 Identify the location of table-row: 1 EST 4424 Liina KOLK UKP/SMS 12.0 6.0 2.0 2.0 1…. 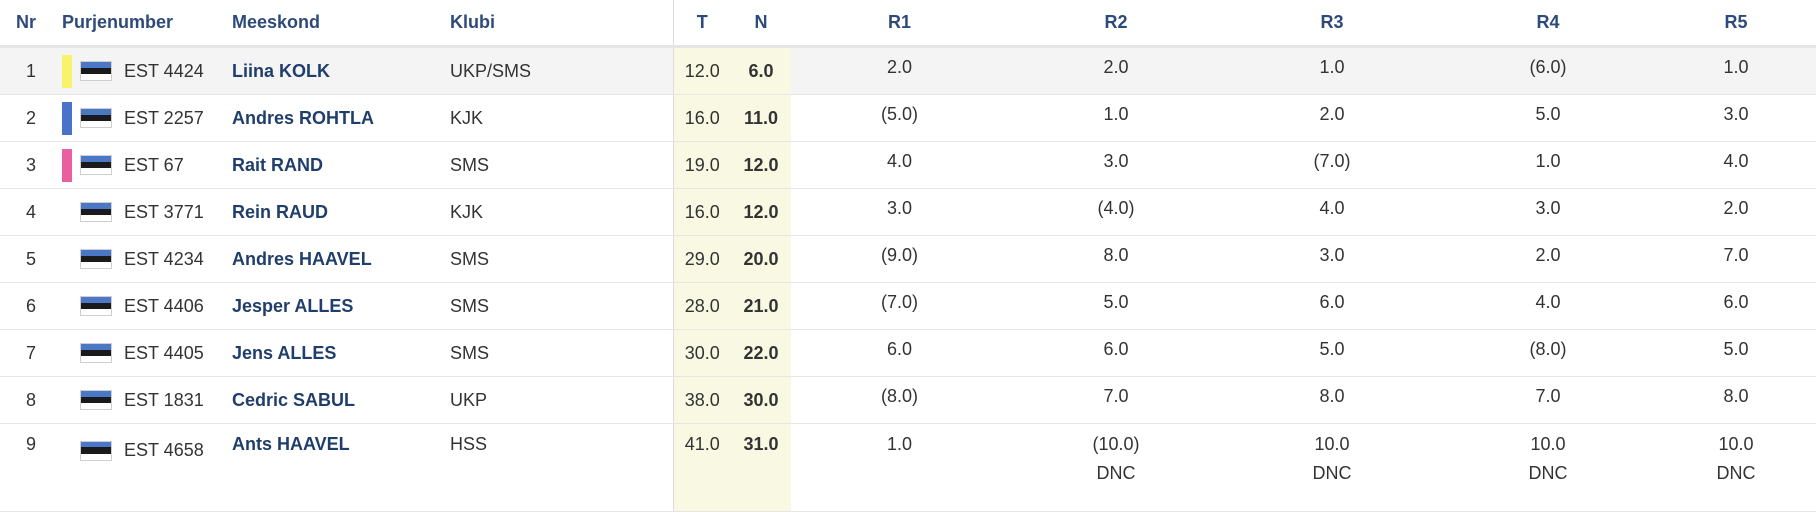
(908, 70).